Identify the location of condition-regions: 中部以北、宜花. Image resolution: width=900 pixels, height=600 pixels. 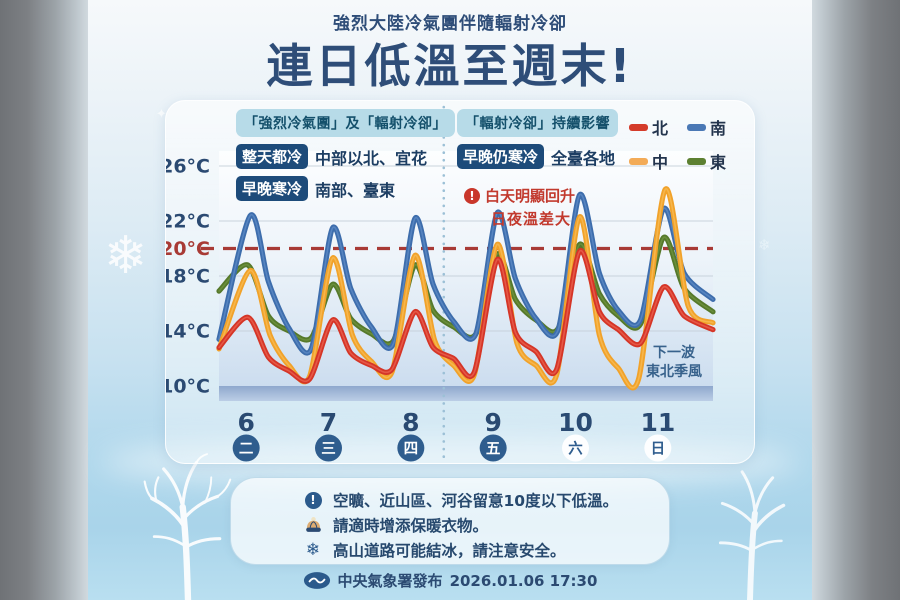
(371, 158).